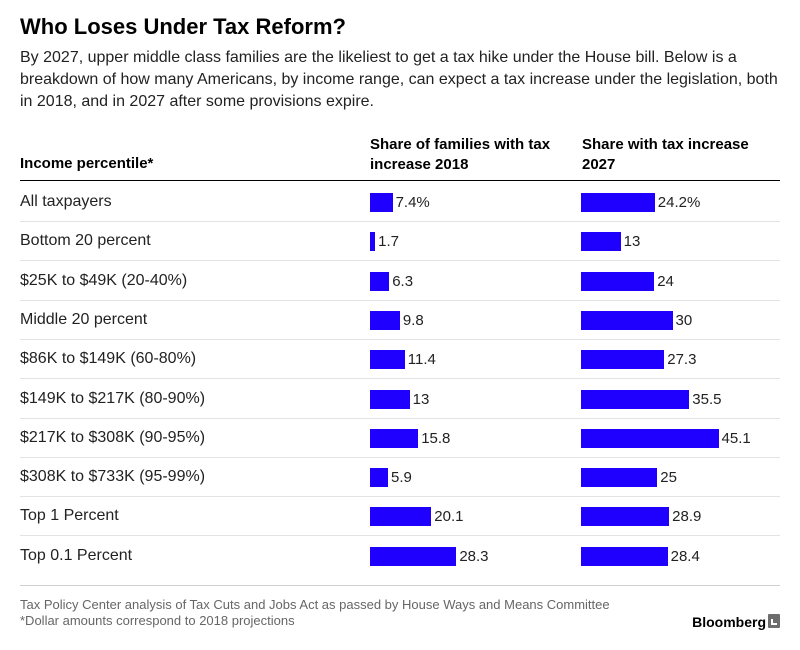 This screenshot has width=800, height=650. Describe the element at coordinates (113, 477) in the screenshot. I see `category-label: $308K to $733K (95-99%)` at that location.